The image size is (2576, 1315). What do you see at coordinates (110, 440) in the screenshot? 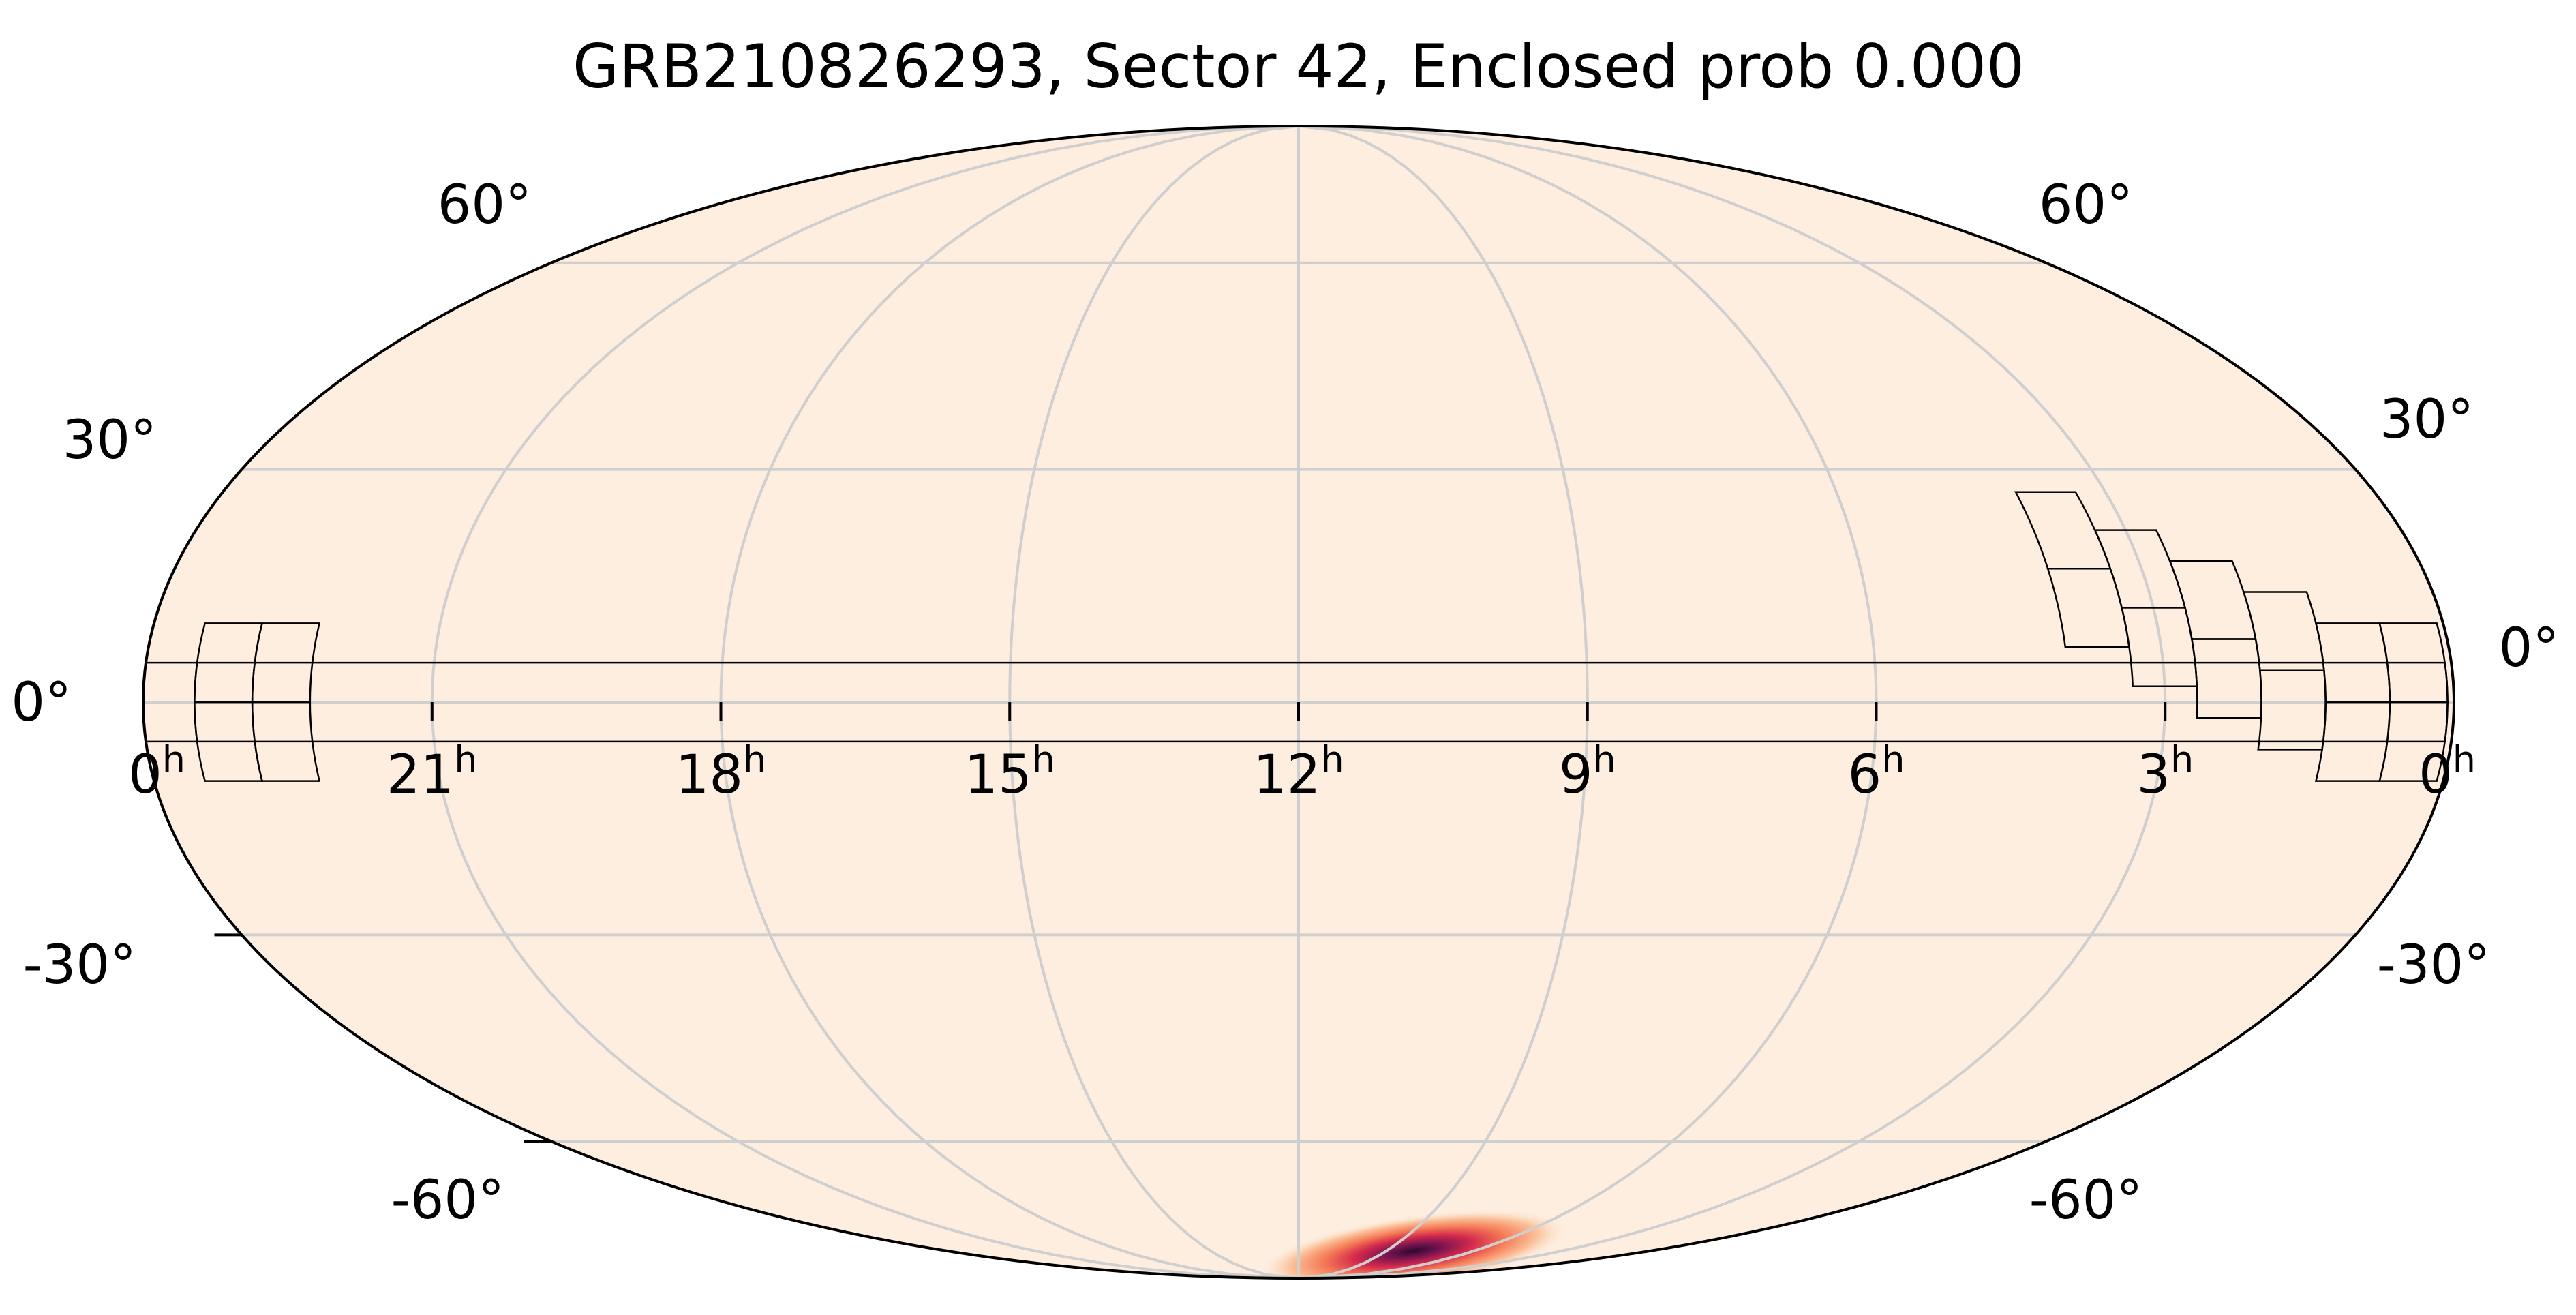
I see `dec-tick-label-left: 30°` at bounding box center [110, 440].